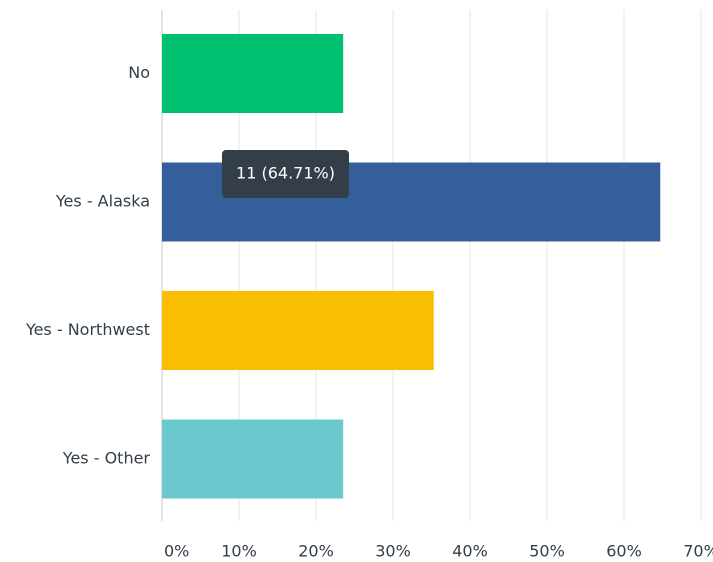 This screenshot has height=562, width=713. I want to click on x-tick-label: 50%, so click(547, 551).